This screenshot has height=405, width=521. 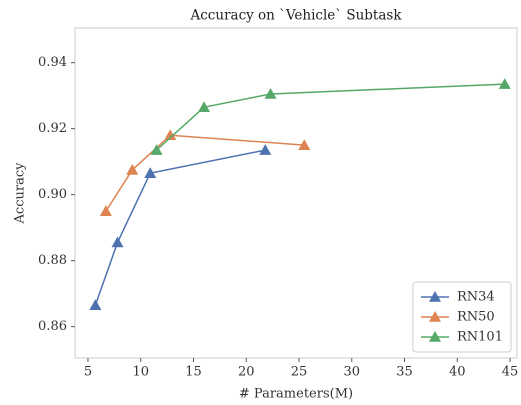 What do you see at coordinates (299, 372) in the screenshot?
I see `x-tick-label: 25` at bounding box center [299, 372].